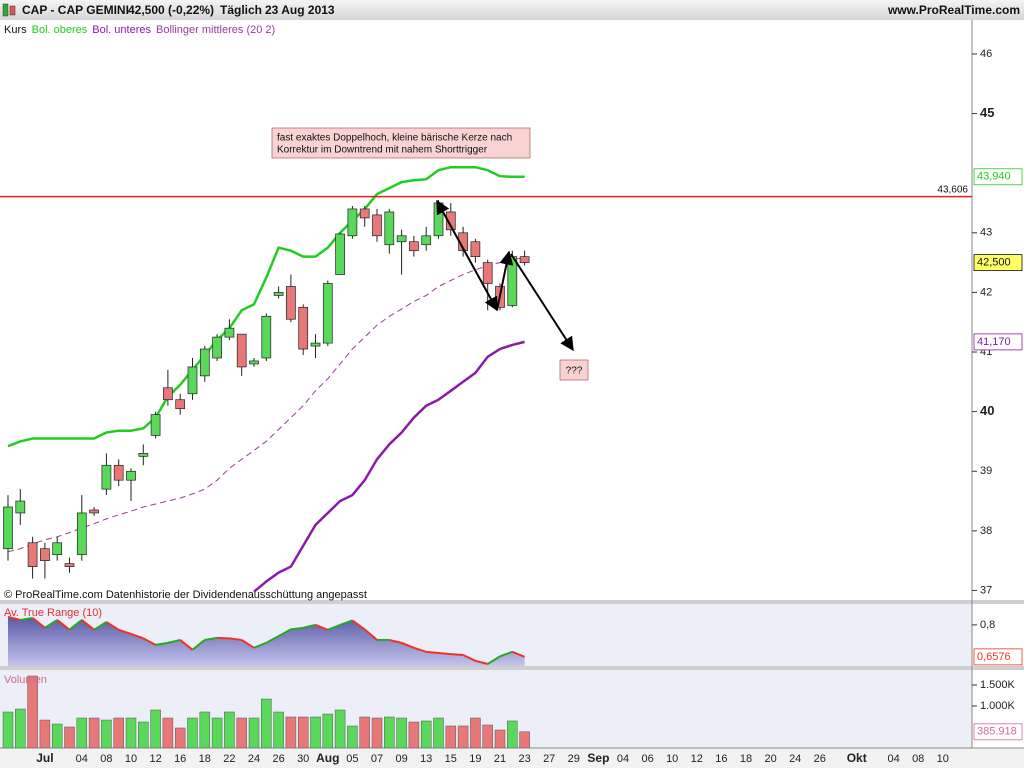  Describe the element at coordinates (15, 30) in the screenshot. I see `legend-entry: Kurs` at that location.